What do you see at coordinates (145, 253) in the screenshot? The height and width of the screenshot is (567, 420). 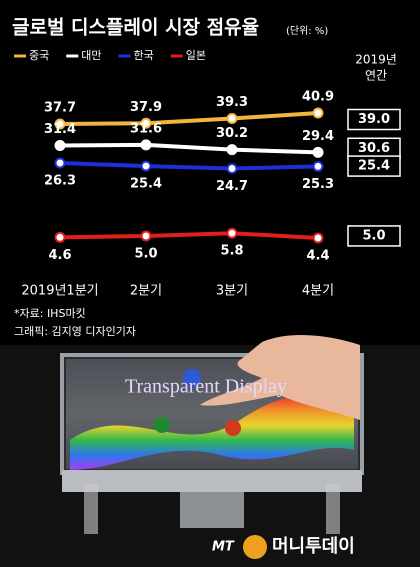 I see `data-label: 5.0` at bounding box center [145, 253].